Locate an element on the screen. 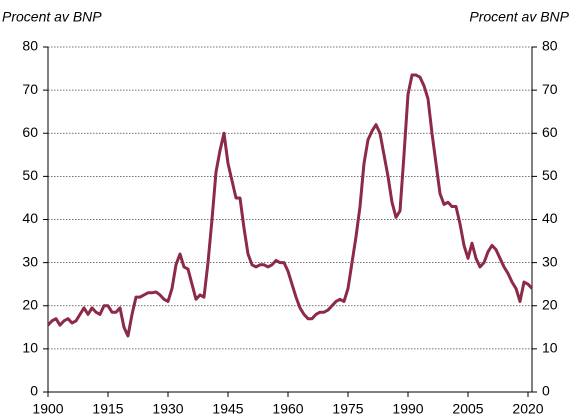 The width and height of the screenshot is (571, 420). y2-tick-label: 70 is located at coordinates (550, 89).